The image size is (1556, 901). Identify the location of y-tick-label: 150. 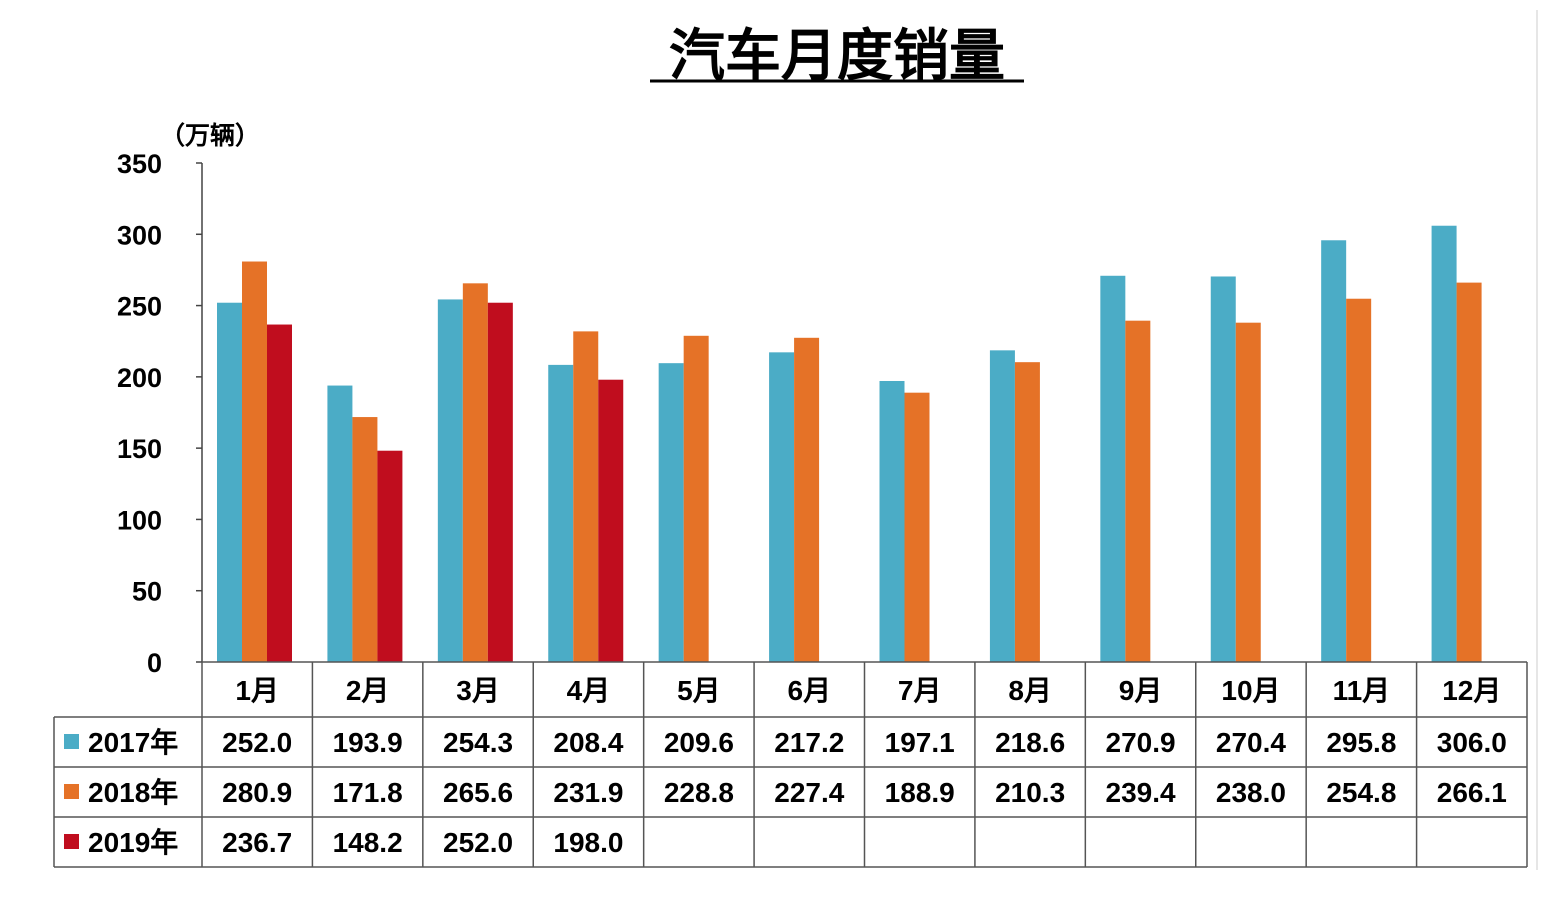
(139, 449).